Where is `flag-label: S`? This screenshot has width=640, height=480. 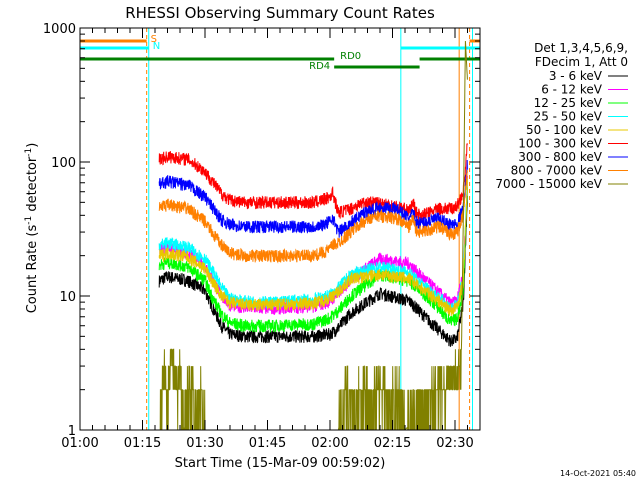
flag-label: S is located at coordinates (154, 39).